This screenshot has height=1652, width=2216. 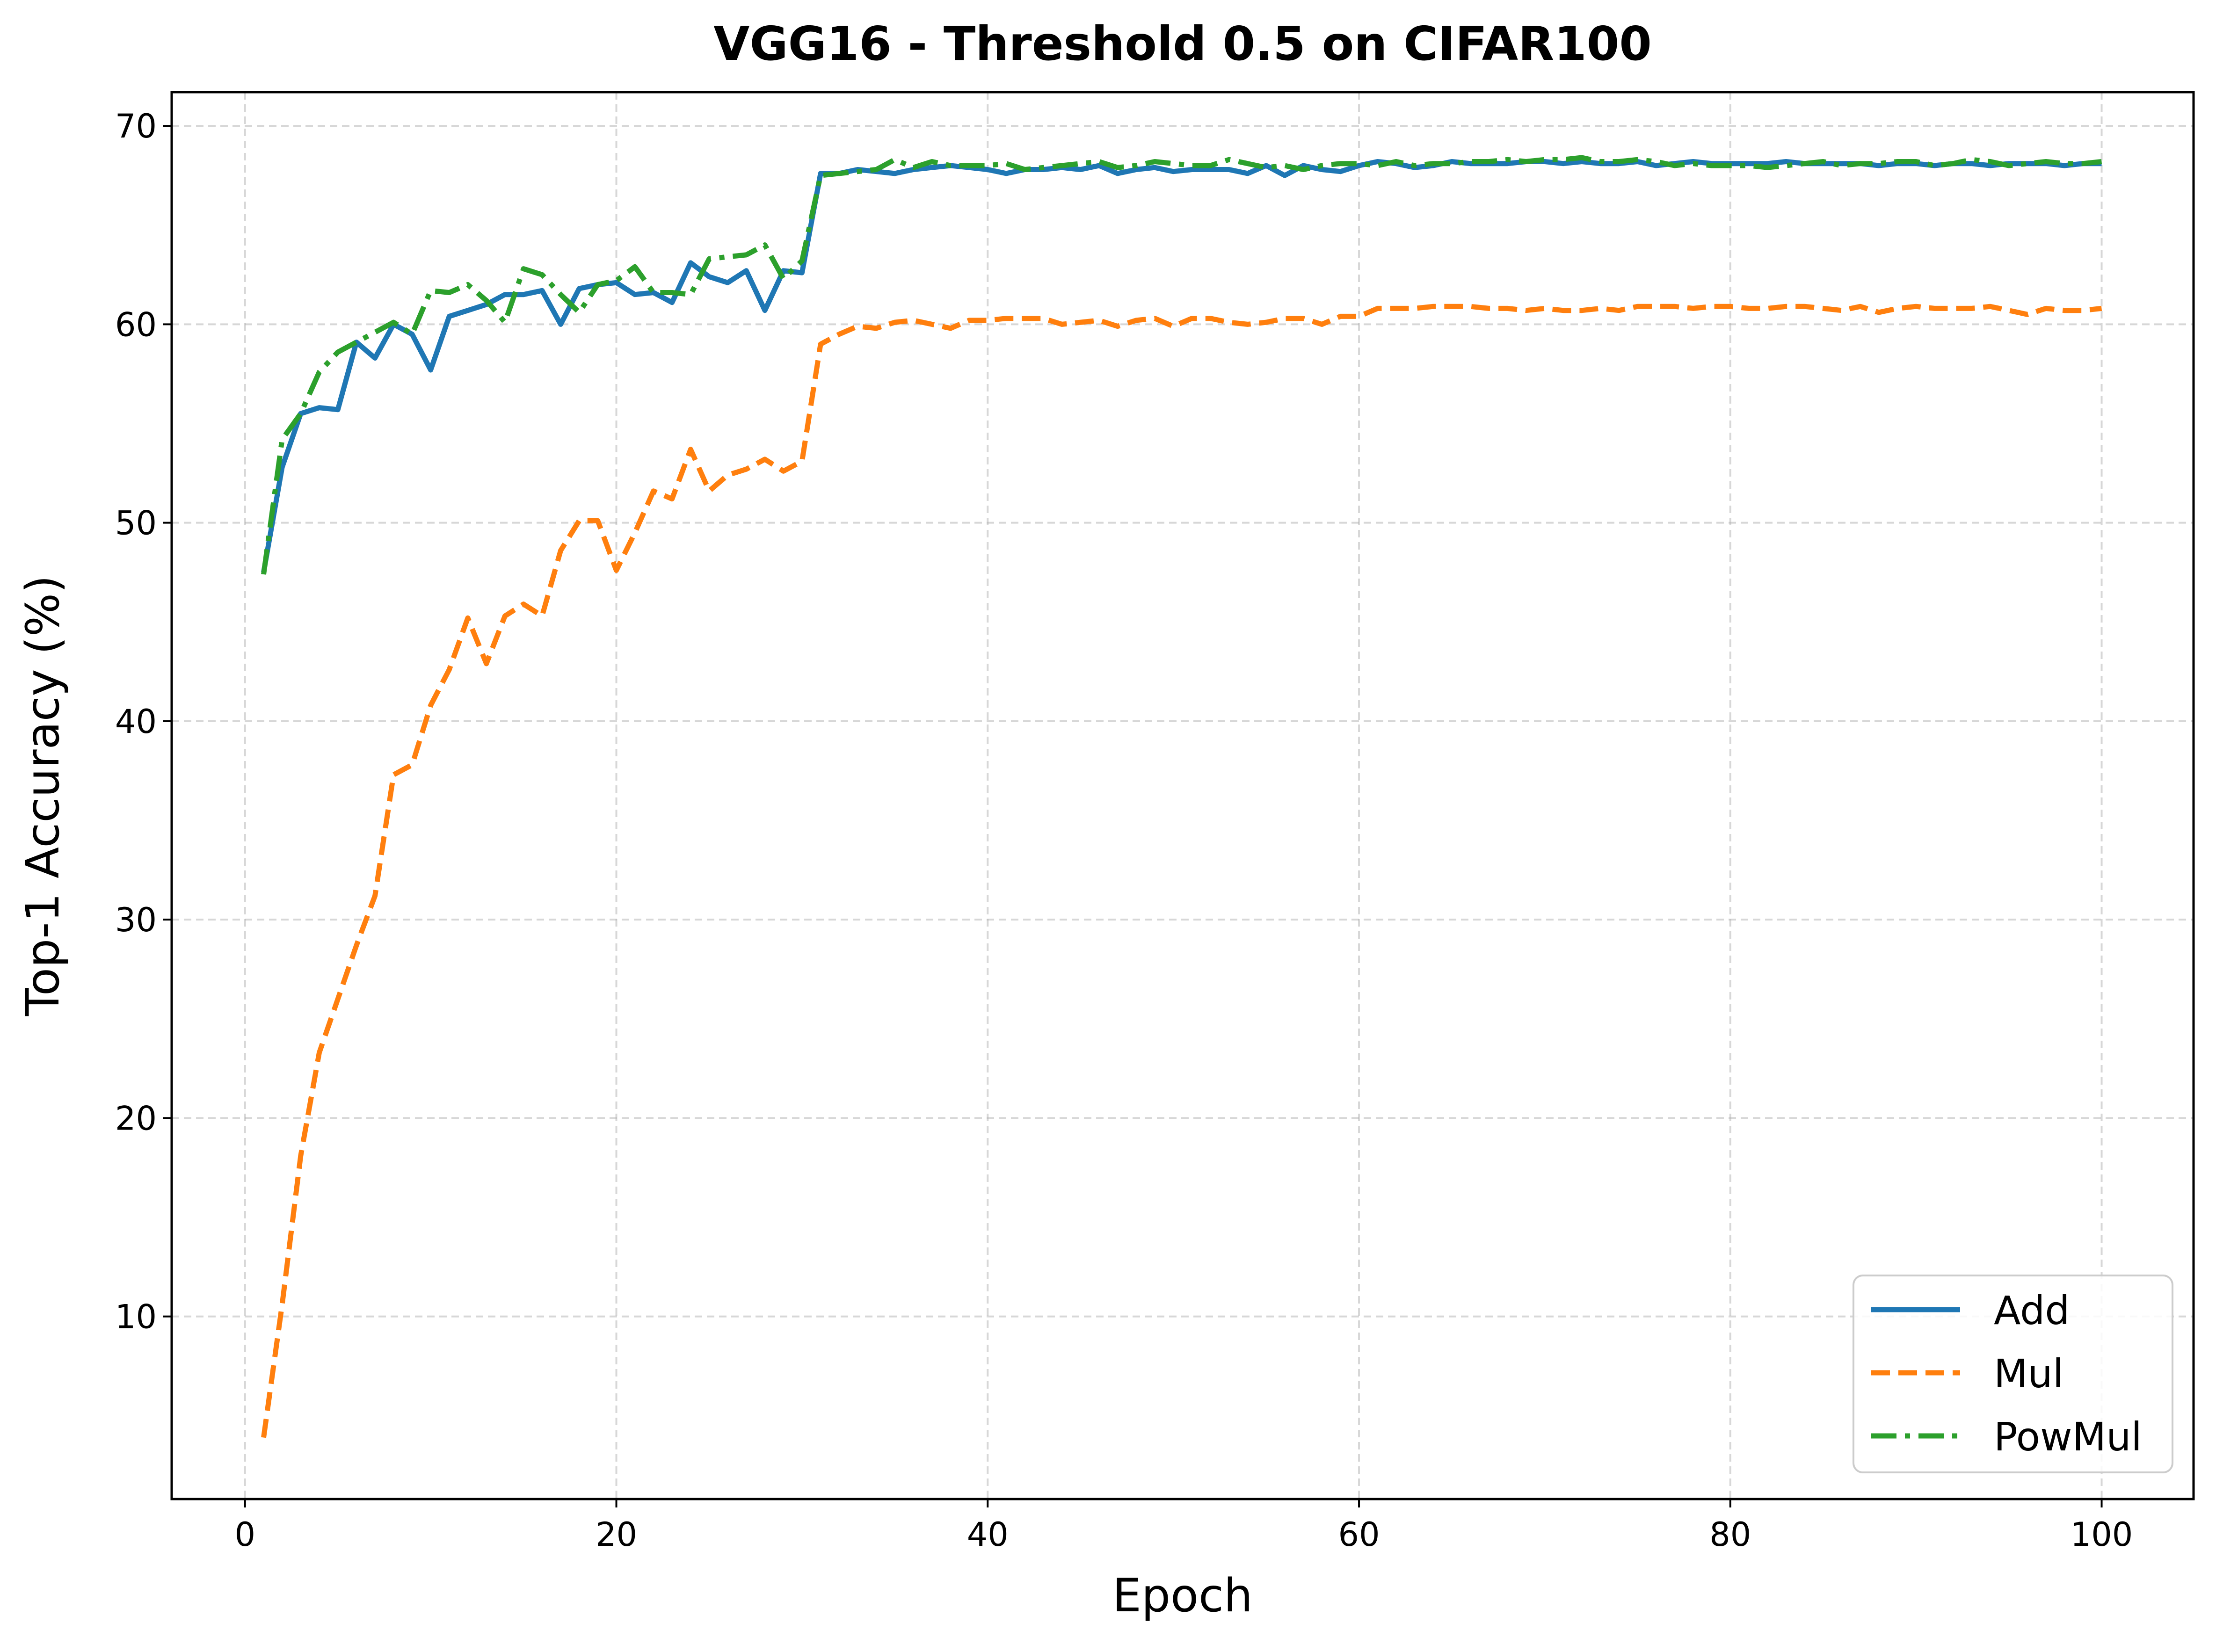 I want to click on y-tick-label-60: 60, so click(x=136, y=324).